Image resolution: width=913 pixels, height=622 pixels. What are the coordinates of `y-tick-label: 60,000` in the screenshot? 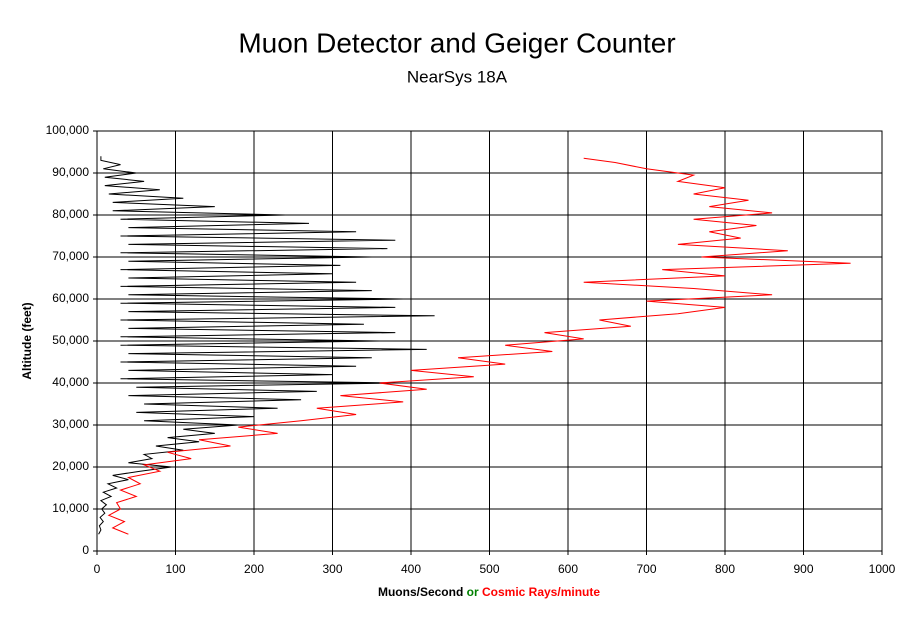 It's located at (70, 298).